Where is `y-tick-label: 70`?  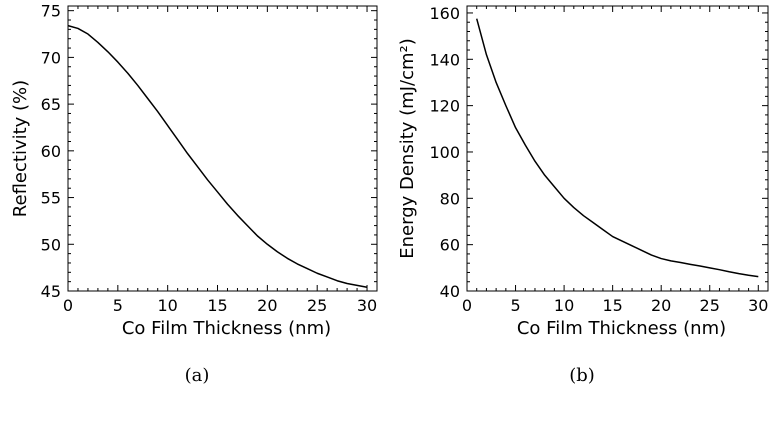 y-tick-label: 70 is located at coordinates (51, 57).